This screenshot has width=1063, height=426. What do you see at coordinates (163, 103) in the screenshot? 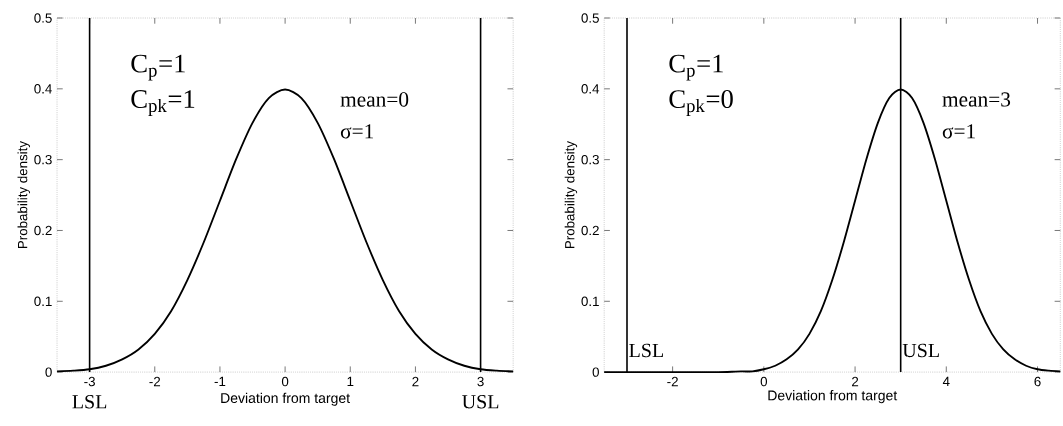
I see `annotation: C$_{pk}$=1` at bounding box center [163, 103].